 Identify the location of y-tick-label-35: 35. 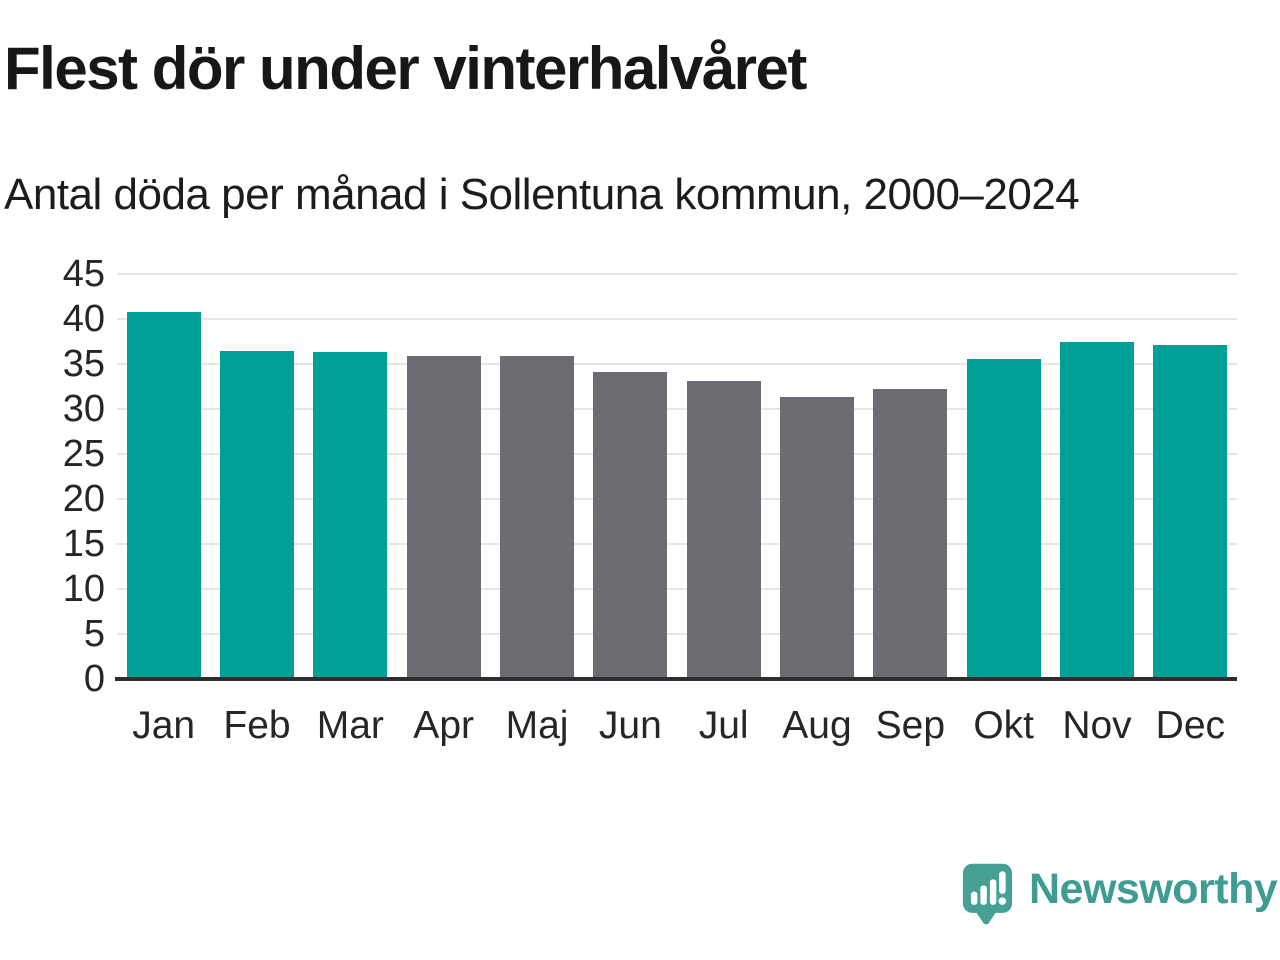
(83, 364).